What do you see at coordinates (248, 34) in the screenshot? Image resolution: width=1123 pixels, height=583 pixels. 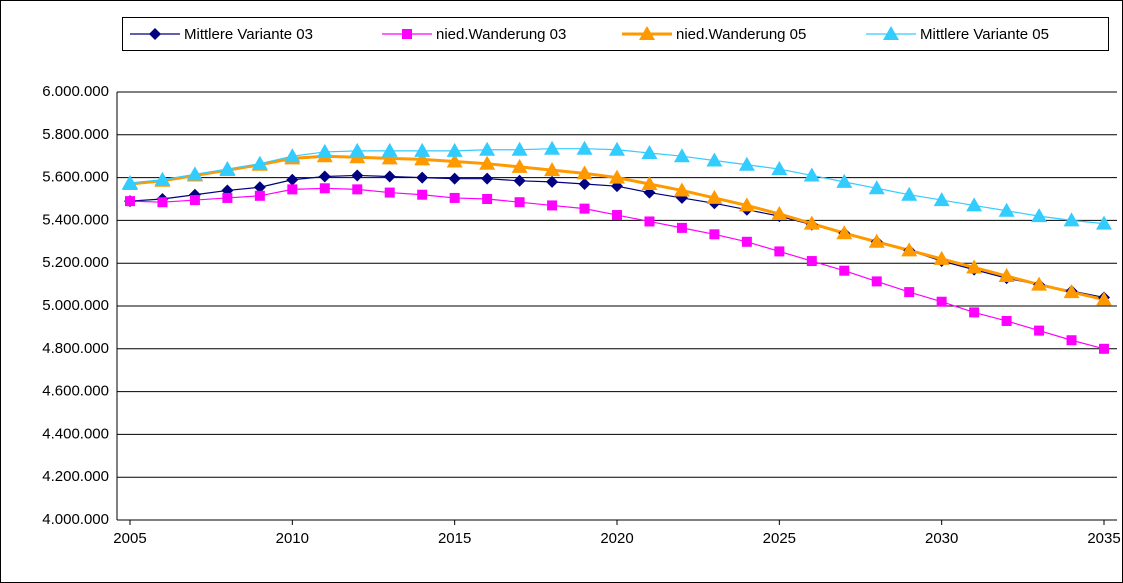 I see `legend-label: Mittlere Variante 03` at bounding box center [248, 34].